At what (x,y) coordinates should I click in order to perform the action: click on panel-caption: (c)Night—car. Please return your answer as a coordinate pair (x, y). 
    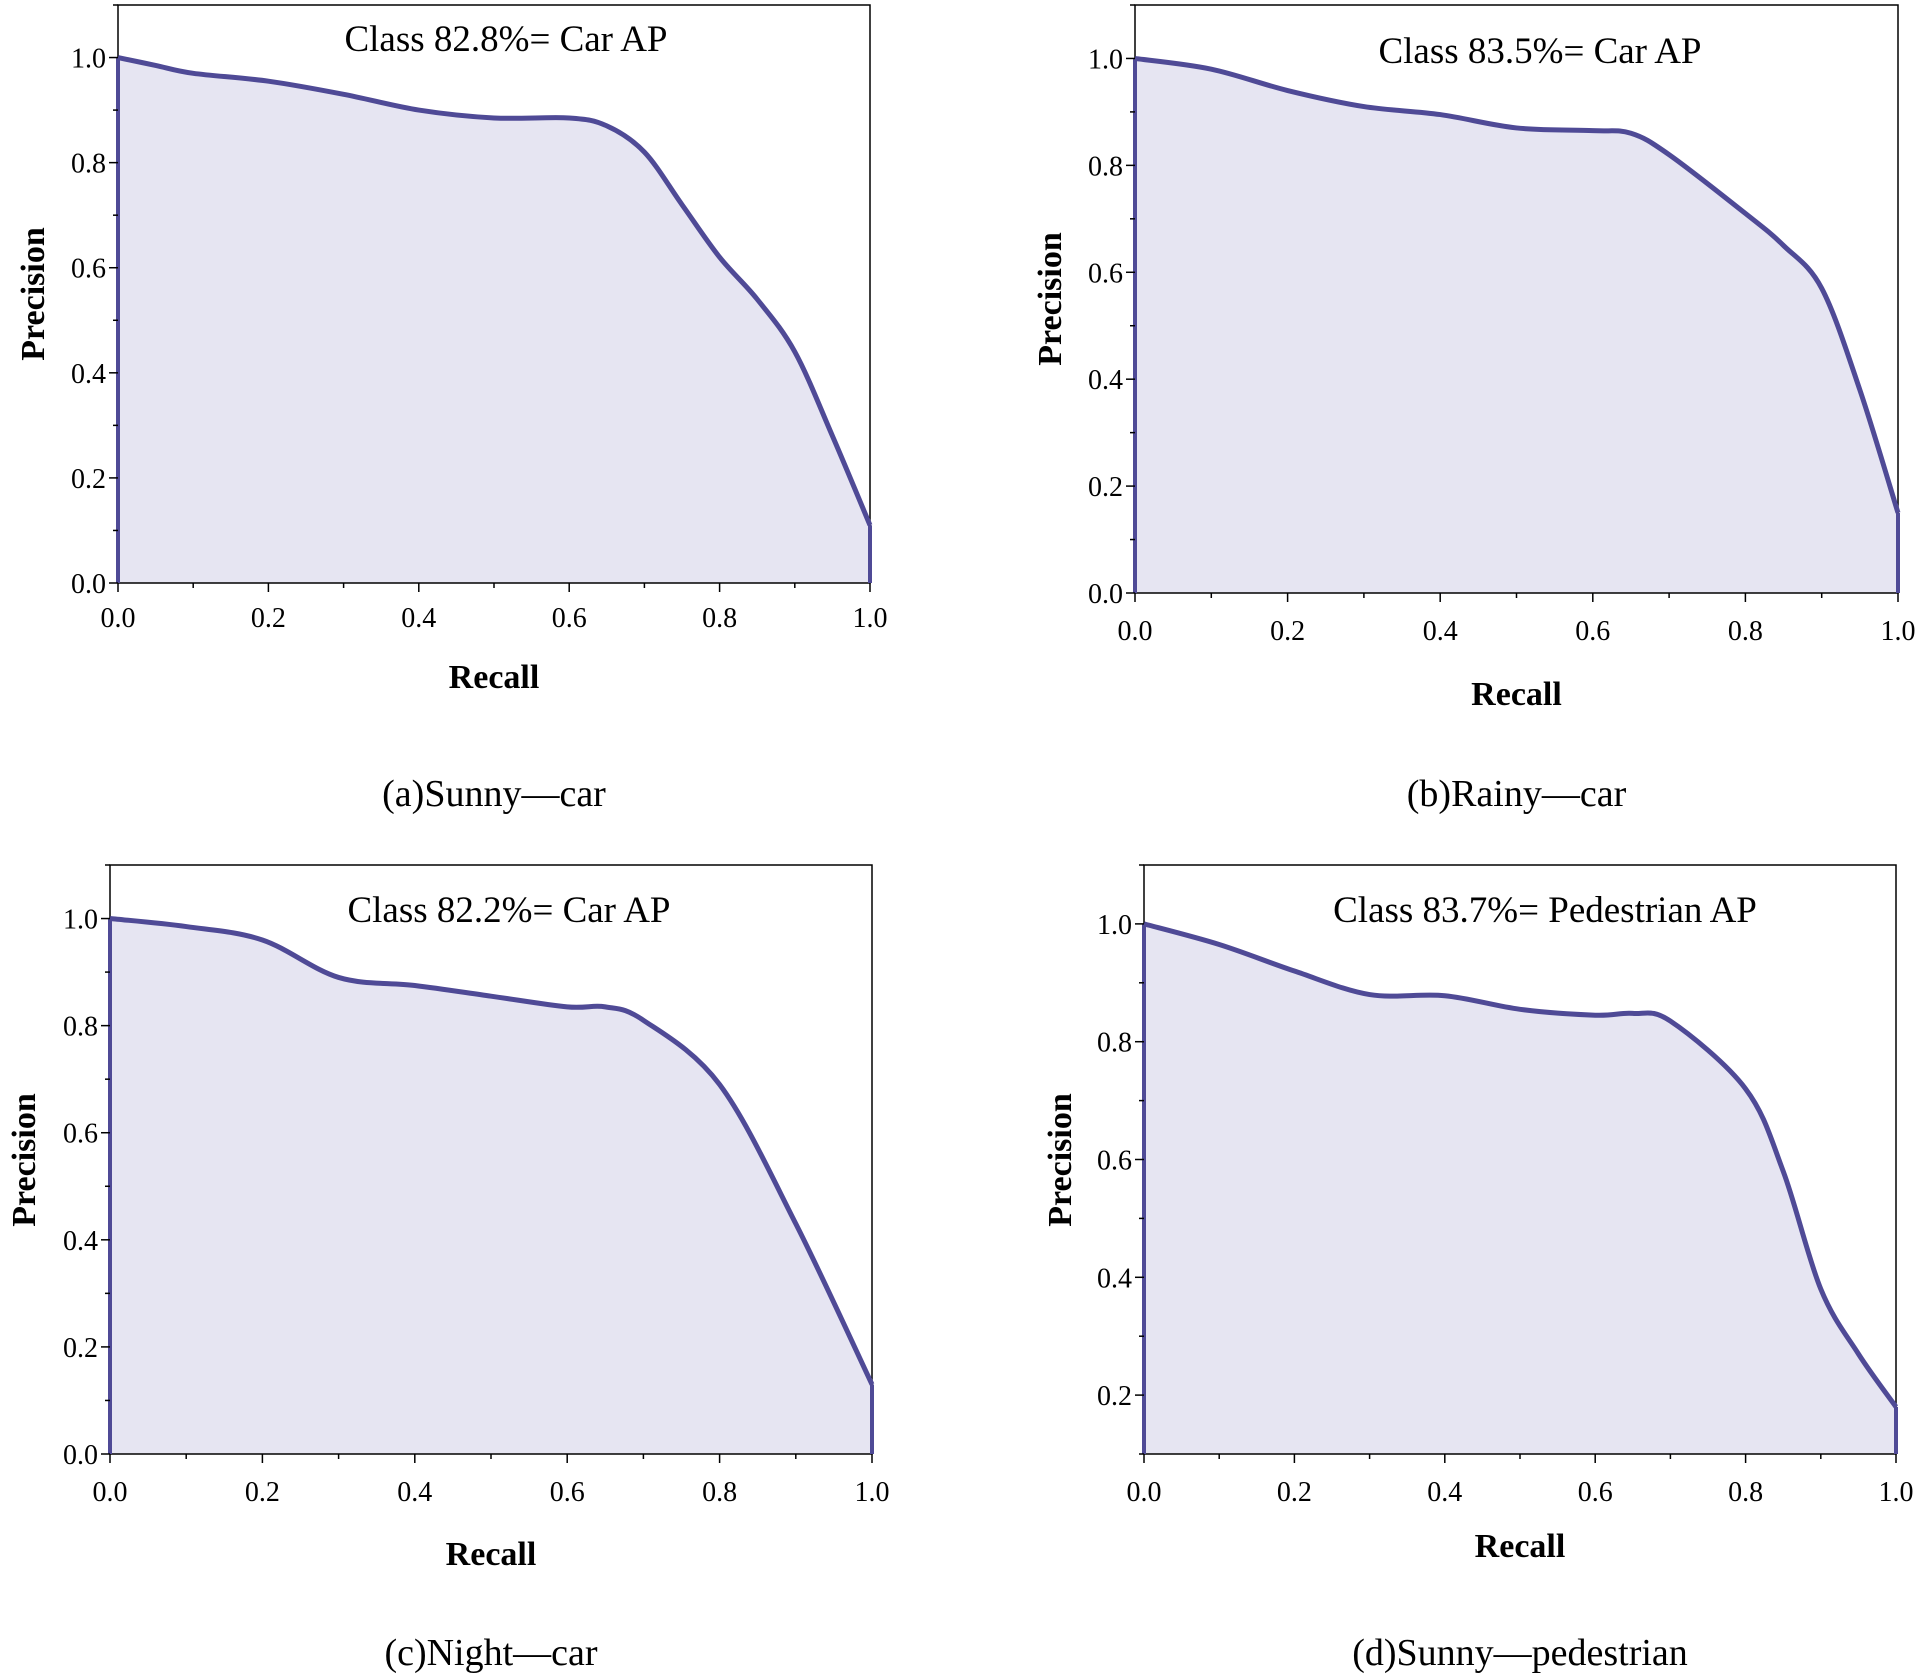
    Looking at the image, I should click on (490, 1653).